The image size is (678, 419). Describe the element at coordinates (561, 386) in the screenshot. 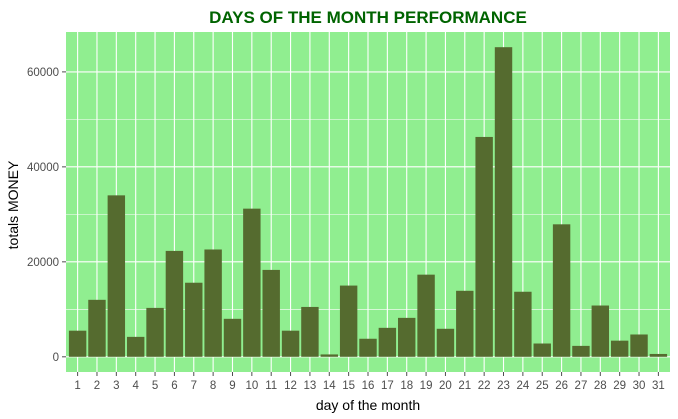

I see `x-tick-label: 26` at that location.